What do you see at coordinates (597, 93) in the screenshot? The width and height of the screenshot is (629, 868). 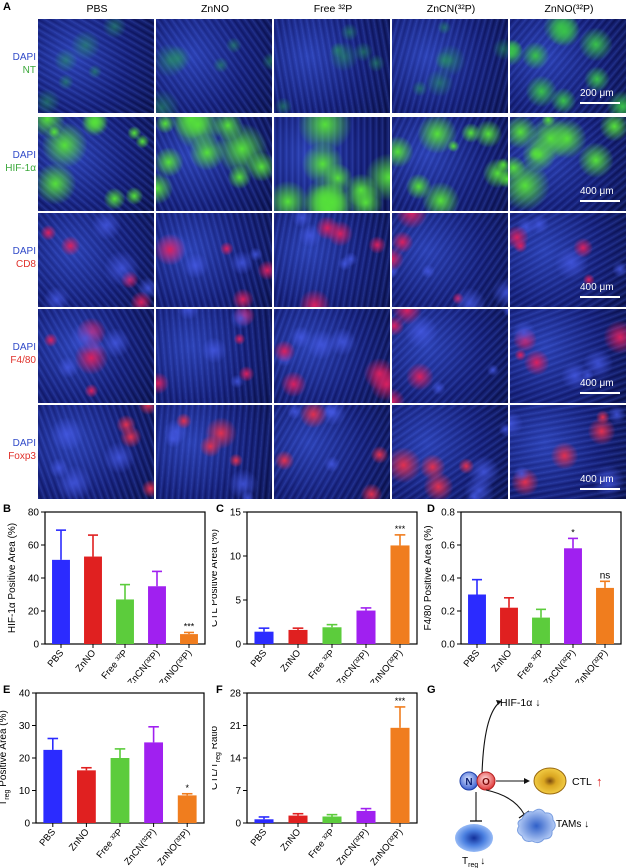 I see `scale-bar-label: 200 μm` at bounding box center [597, 93].